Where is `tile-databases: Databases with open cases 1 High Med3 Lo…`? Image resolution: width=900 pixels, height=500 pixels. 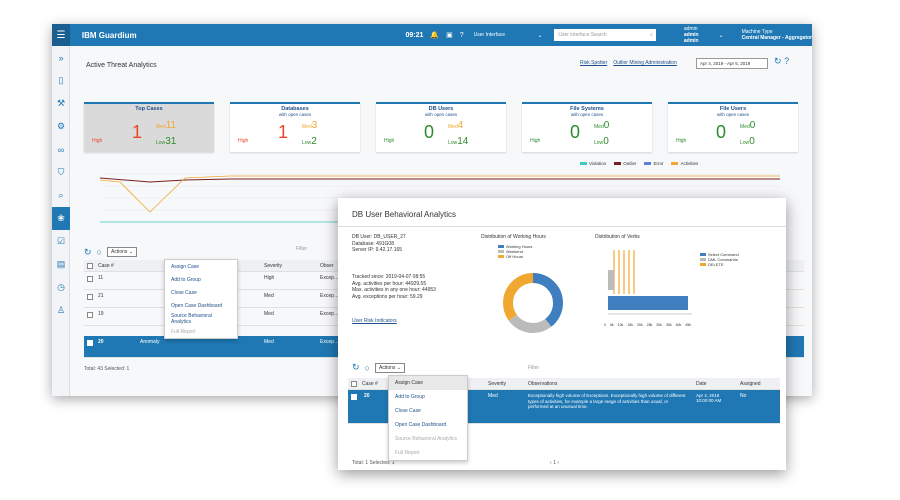 tile-databases: Databases with open cases 1 High Med3 Lo… is located at coordinates (295, 127).